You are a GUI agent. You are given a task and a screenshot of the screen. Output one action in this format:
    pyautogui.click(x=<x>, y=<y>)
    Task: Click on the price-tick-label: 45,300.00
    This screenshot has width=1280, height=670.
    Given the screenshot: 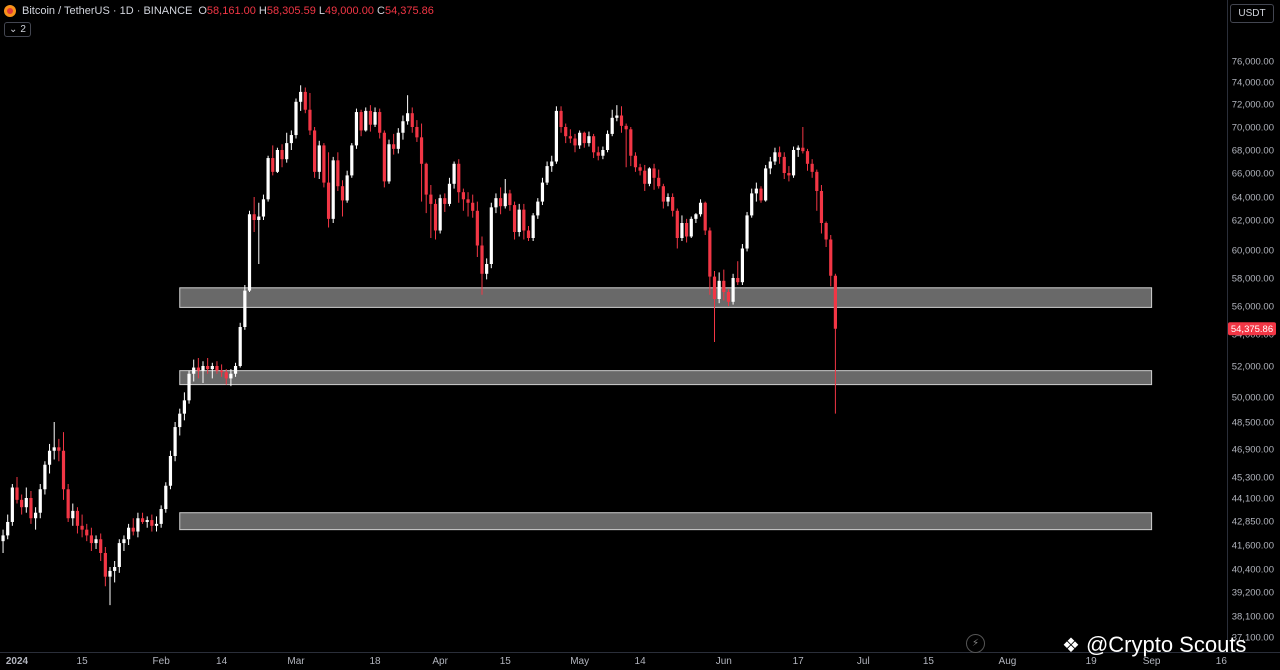 What is the action you would take?
    pyautogui.click(x=1253, y=478)
    